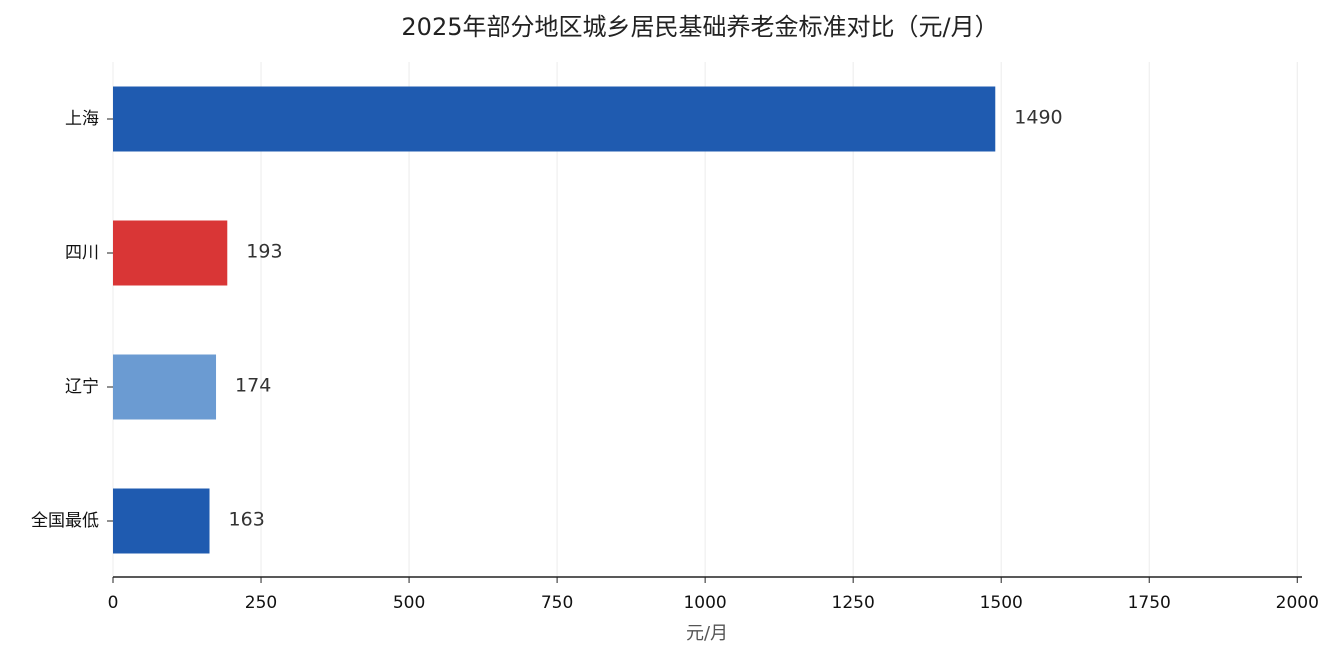 This screenshot has width=1334, height=664. Describe the element at coordinates (1149, 603) in the screenshot. I see `x-tick-label: 1750` at that location.